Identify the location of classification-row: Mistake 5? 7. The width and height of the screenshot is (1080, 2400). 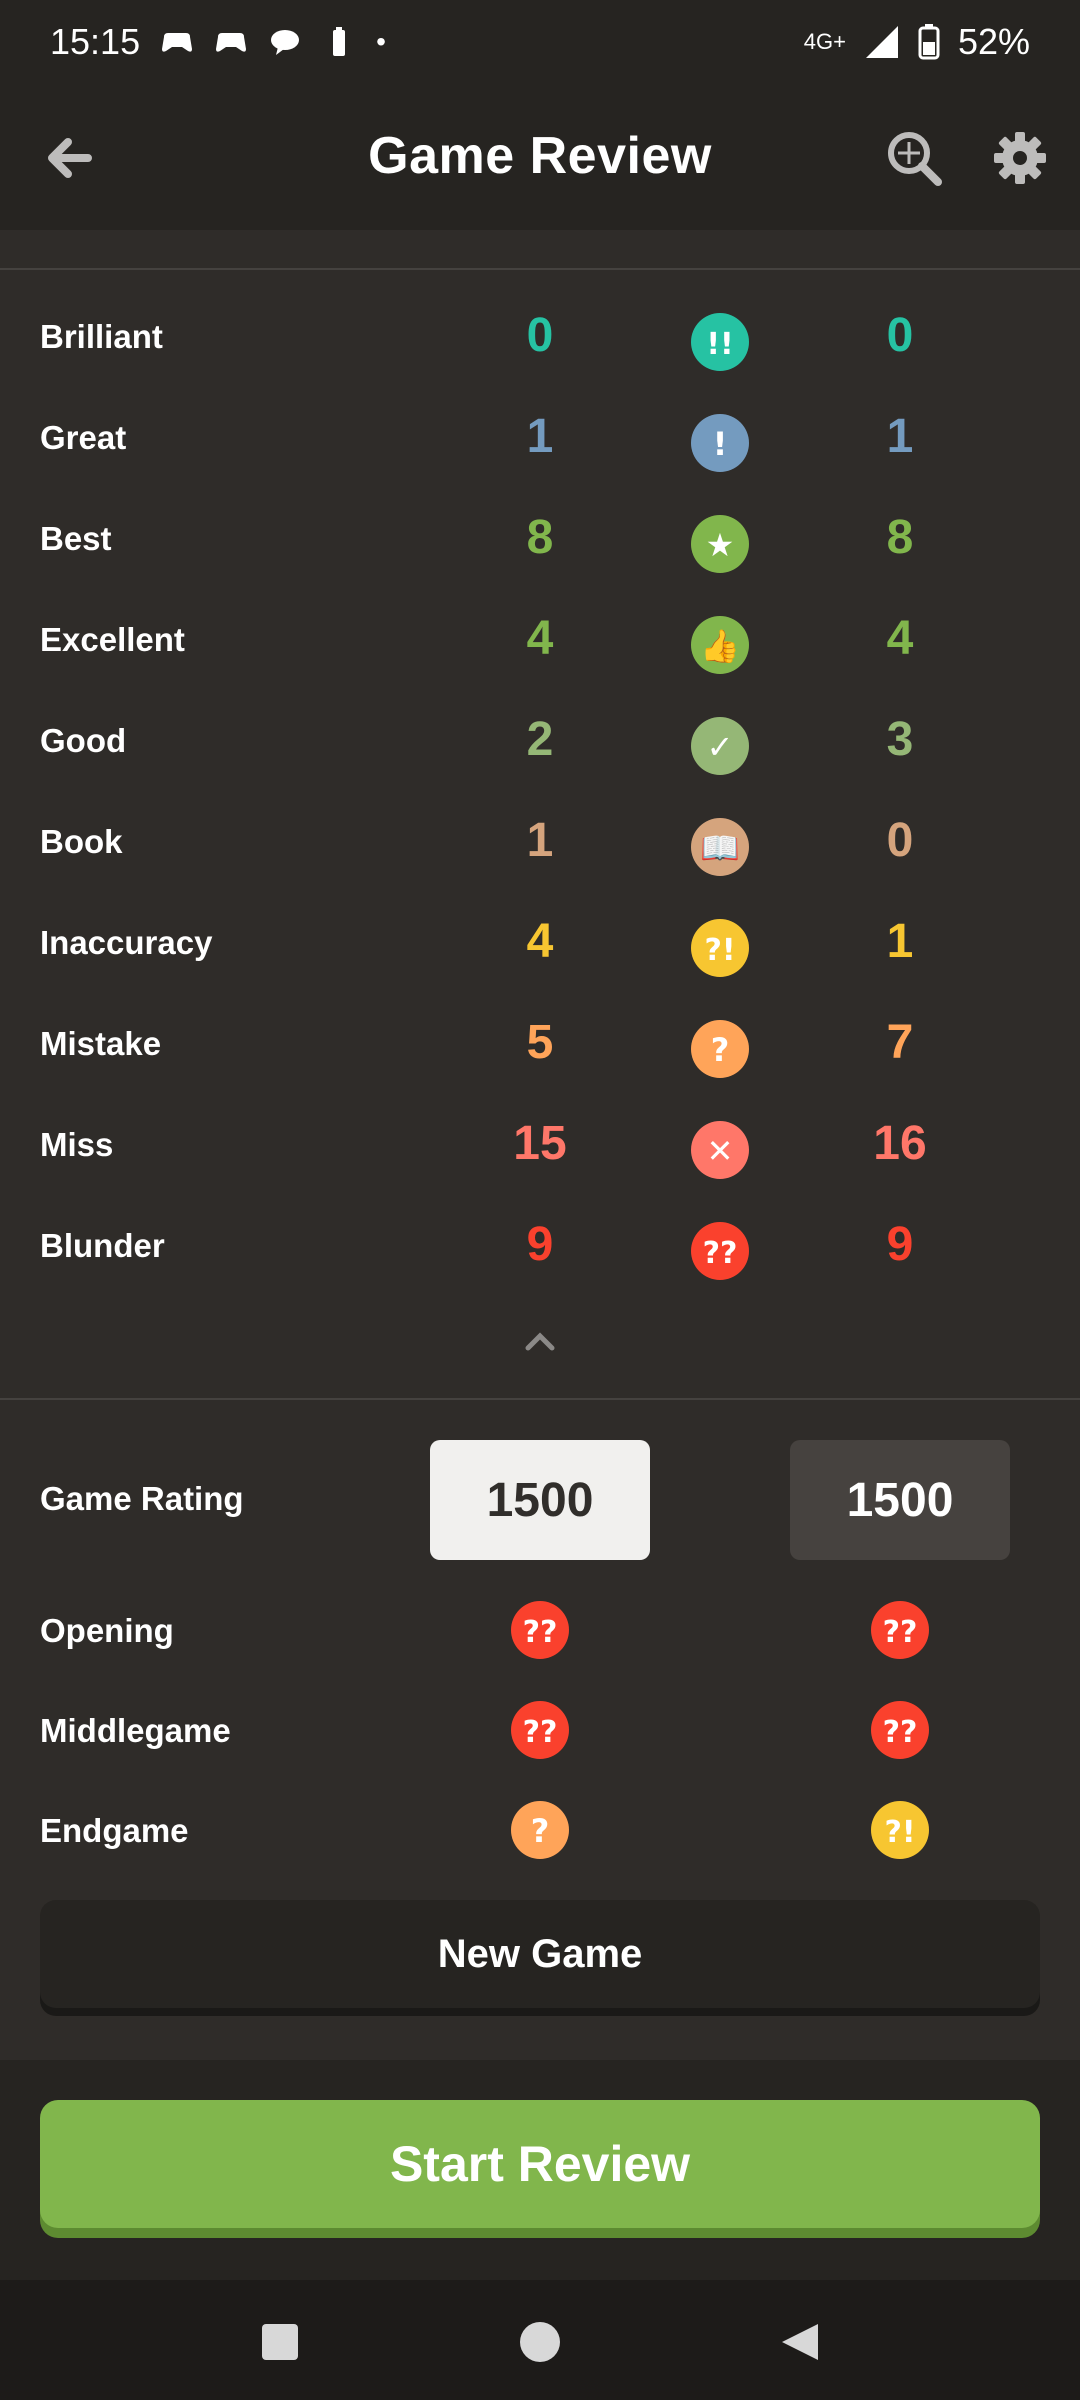
(540, 1047).